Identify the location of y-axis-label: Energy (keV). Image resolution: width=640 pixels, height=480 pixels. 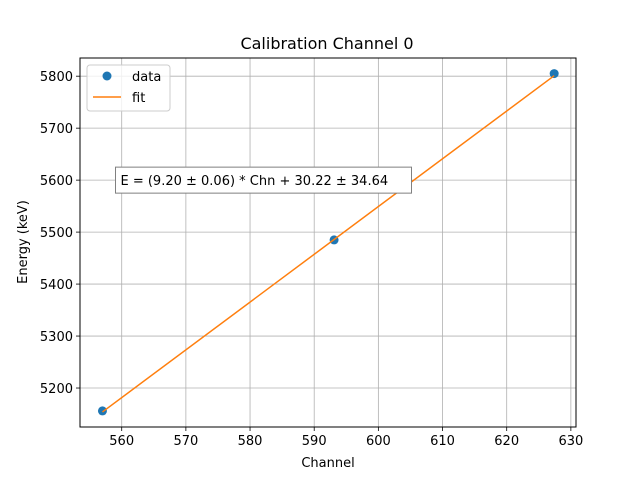
(23, 242).